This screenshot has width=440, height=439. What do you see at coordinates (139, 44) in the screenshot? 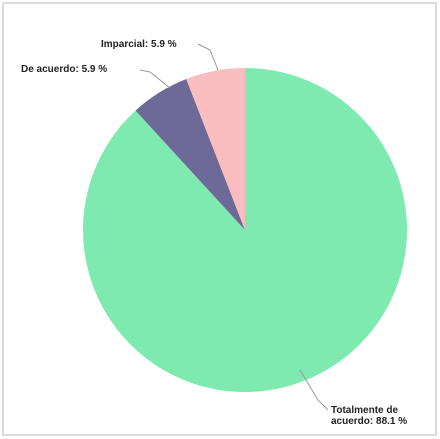
I see `slice-label: Imparcial: 5.9 %` at bounding box center [139, 44].